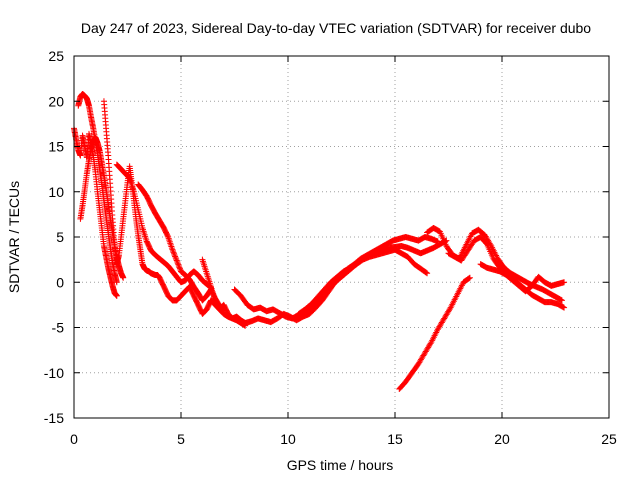 This screenshot has width=640, height=480. Describe the element at coordinates (609, 439) in the screenshot. I see `x-tick-label: 25` at that location.